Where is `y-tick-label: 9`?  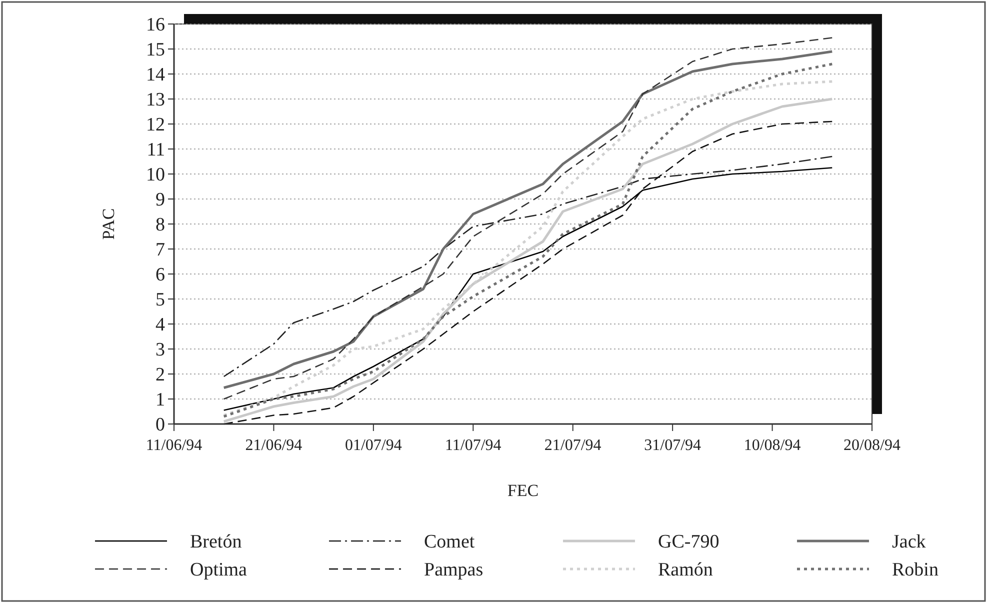
y-tick-label: 9 is located at coordinates (160, 200).